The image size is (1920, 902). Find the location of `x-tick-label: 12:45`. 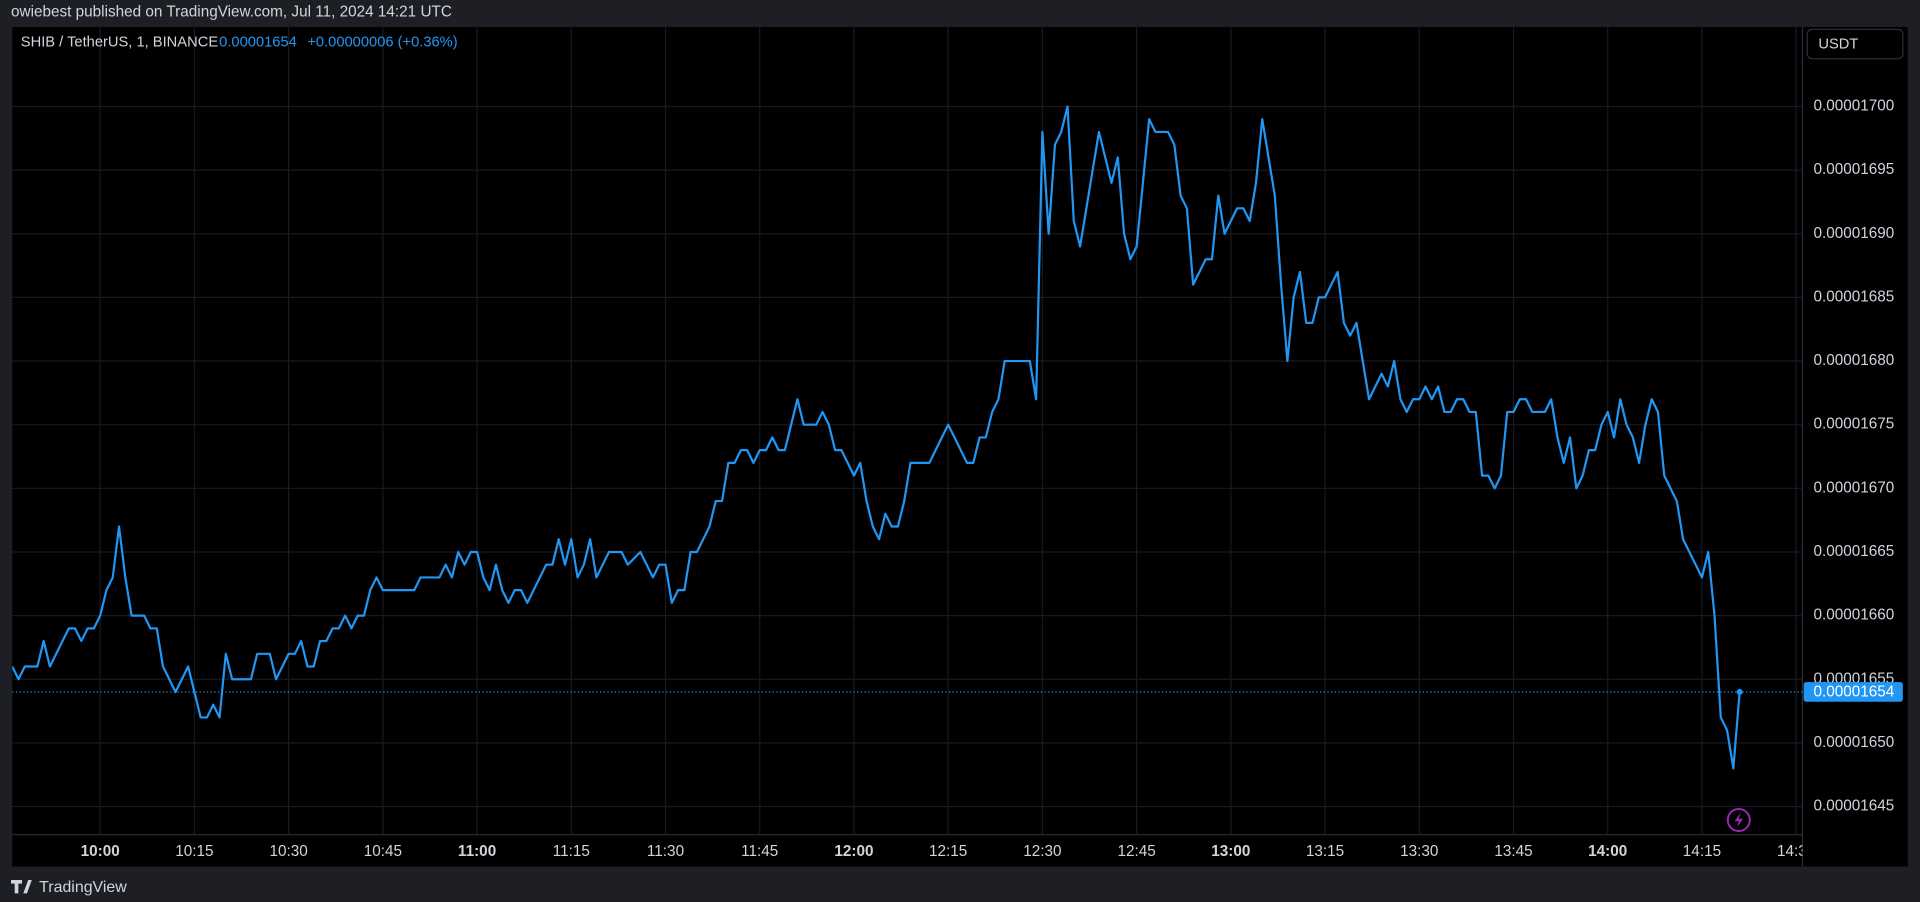

x-tick-label: 12:45 is located at coordinates (1136, 851).